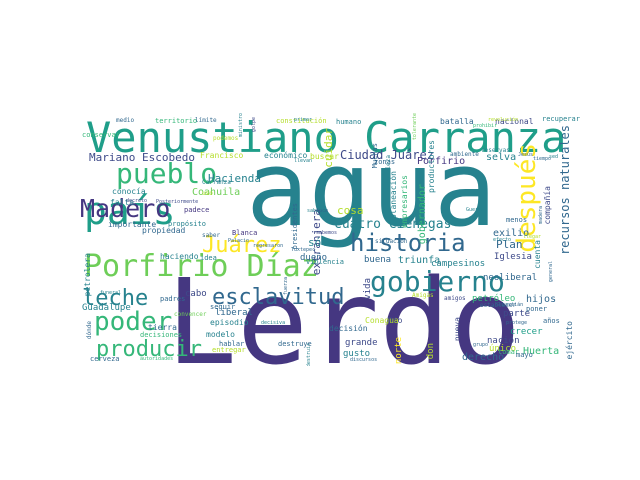 This screenshot has height=480, width=640. Describe the element at coordinates (234, 313) in the screenshot. I see `word-49: liberal` at that location.